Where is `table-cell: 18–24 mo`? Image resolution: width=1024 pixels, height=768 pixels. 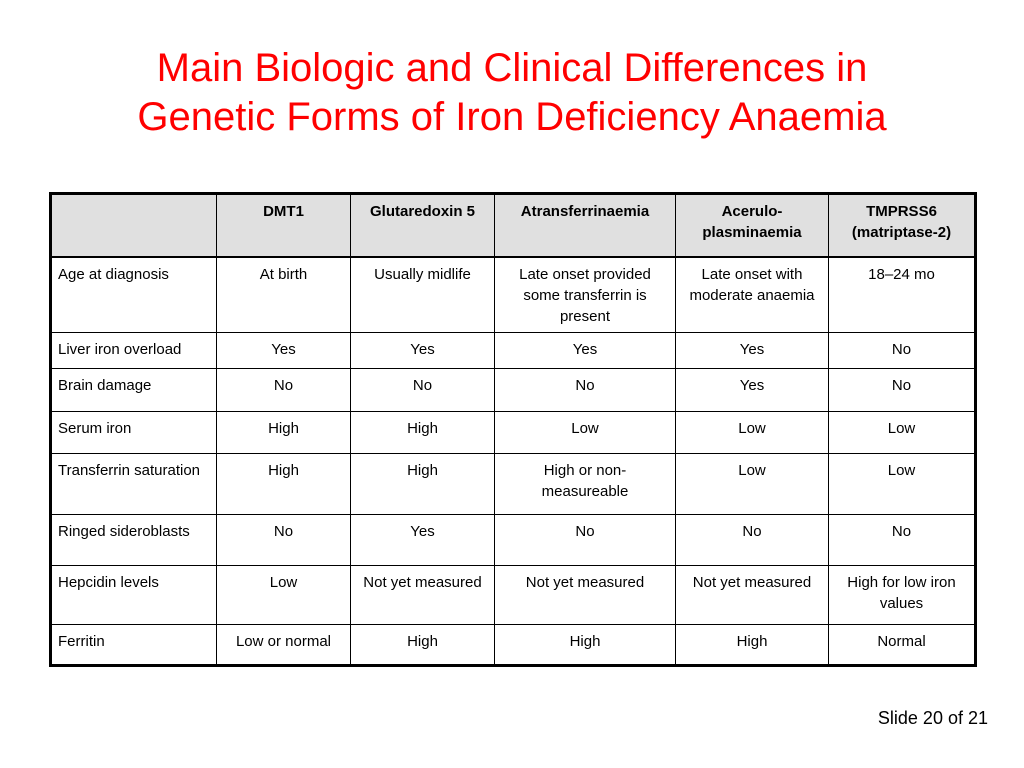
table-cell: 18–24 mo is located at coordinates (902, 294).